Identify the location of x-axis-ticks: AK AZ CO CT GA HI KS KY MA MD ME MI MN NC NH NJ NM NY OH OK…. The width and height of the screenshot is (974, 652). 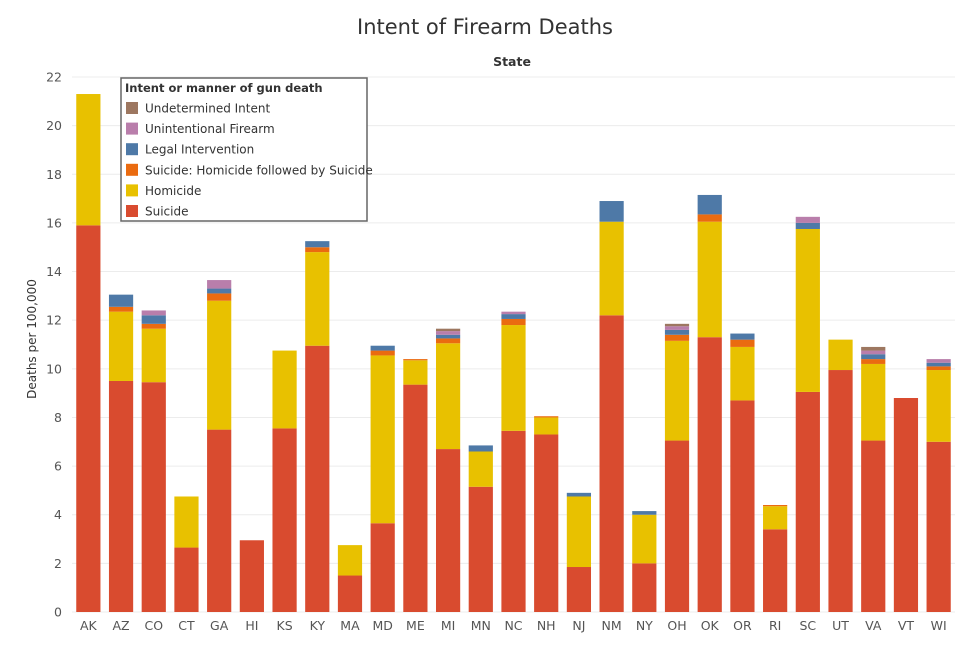
(513, 625).